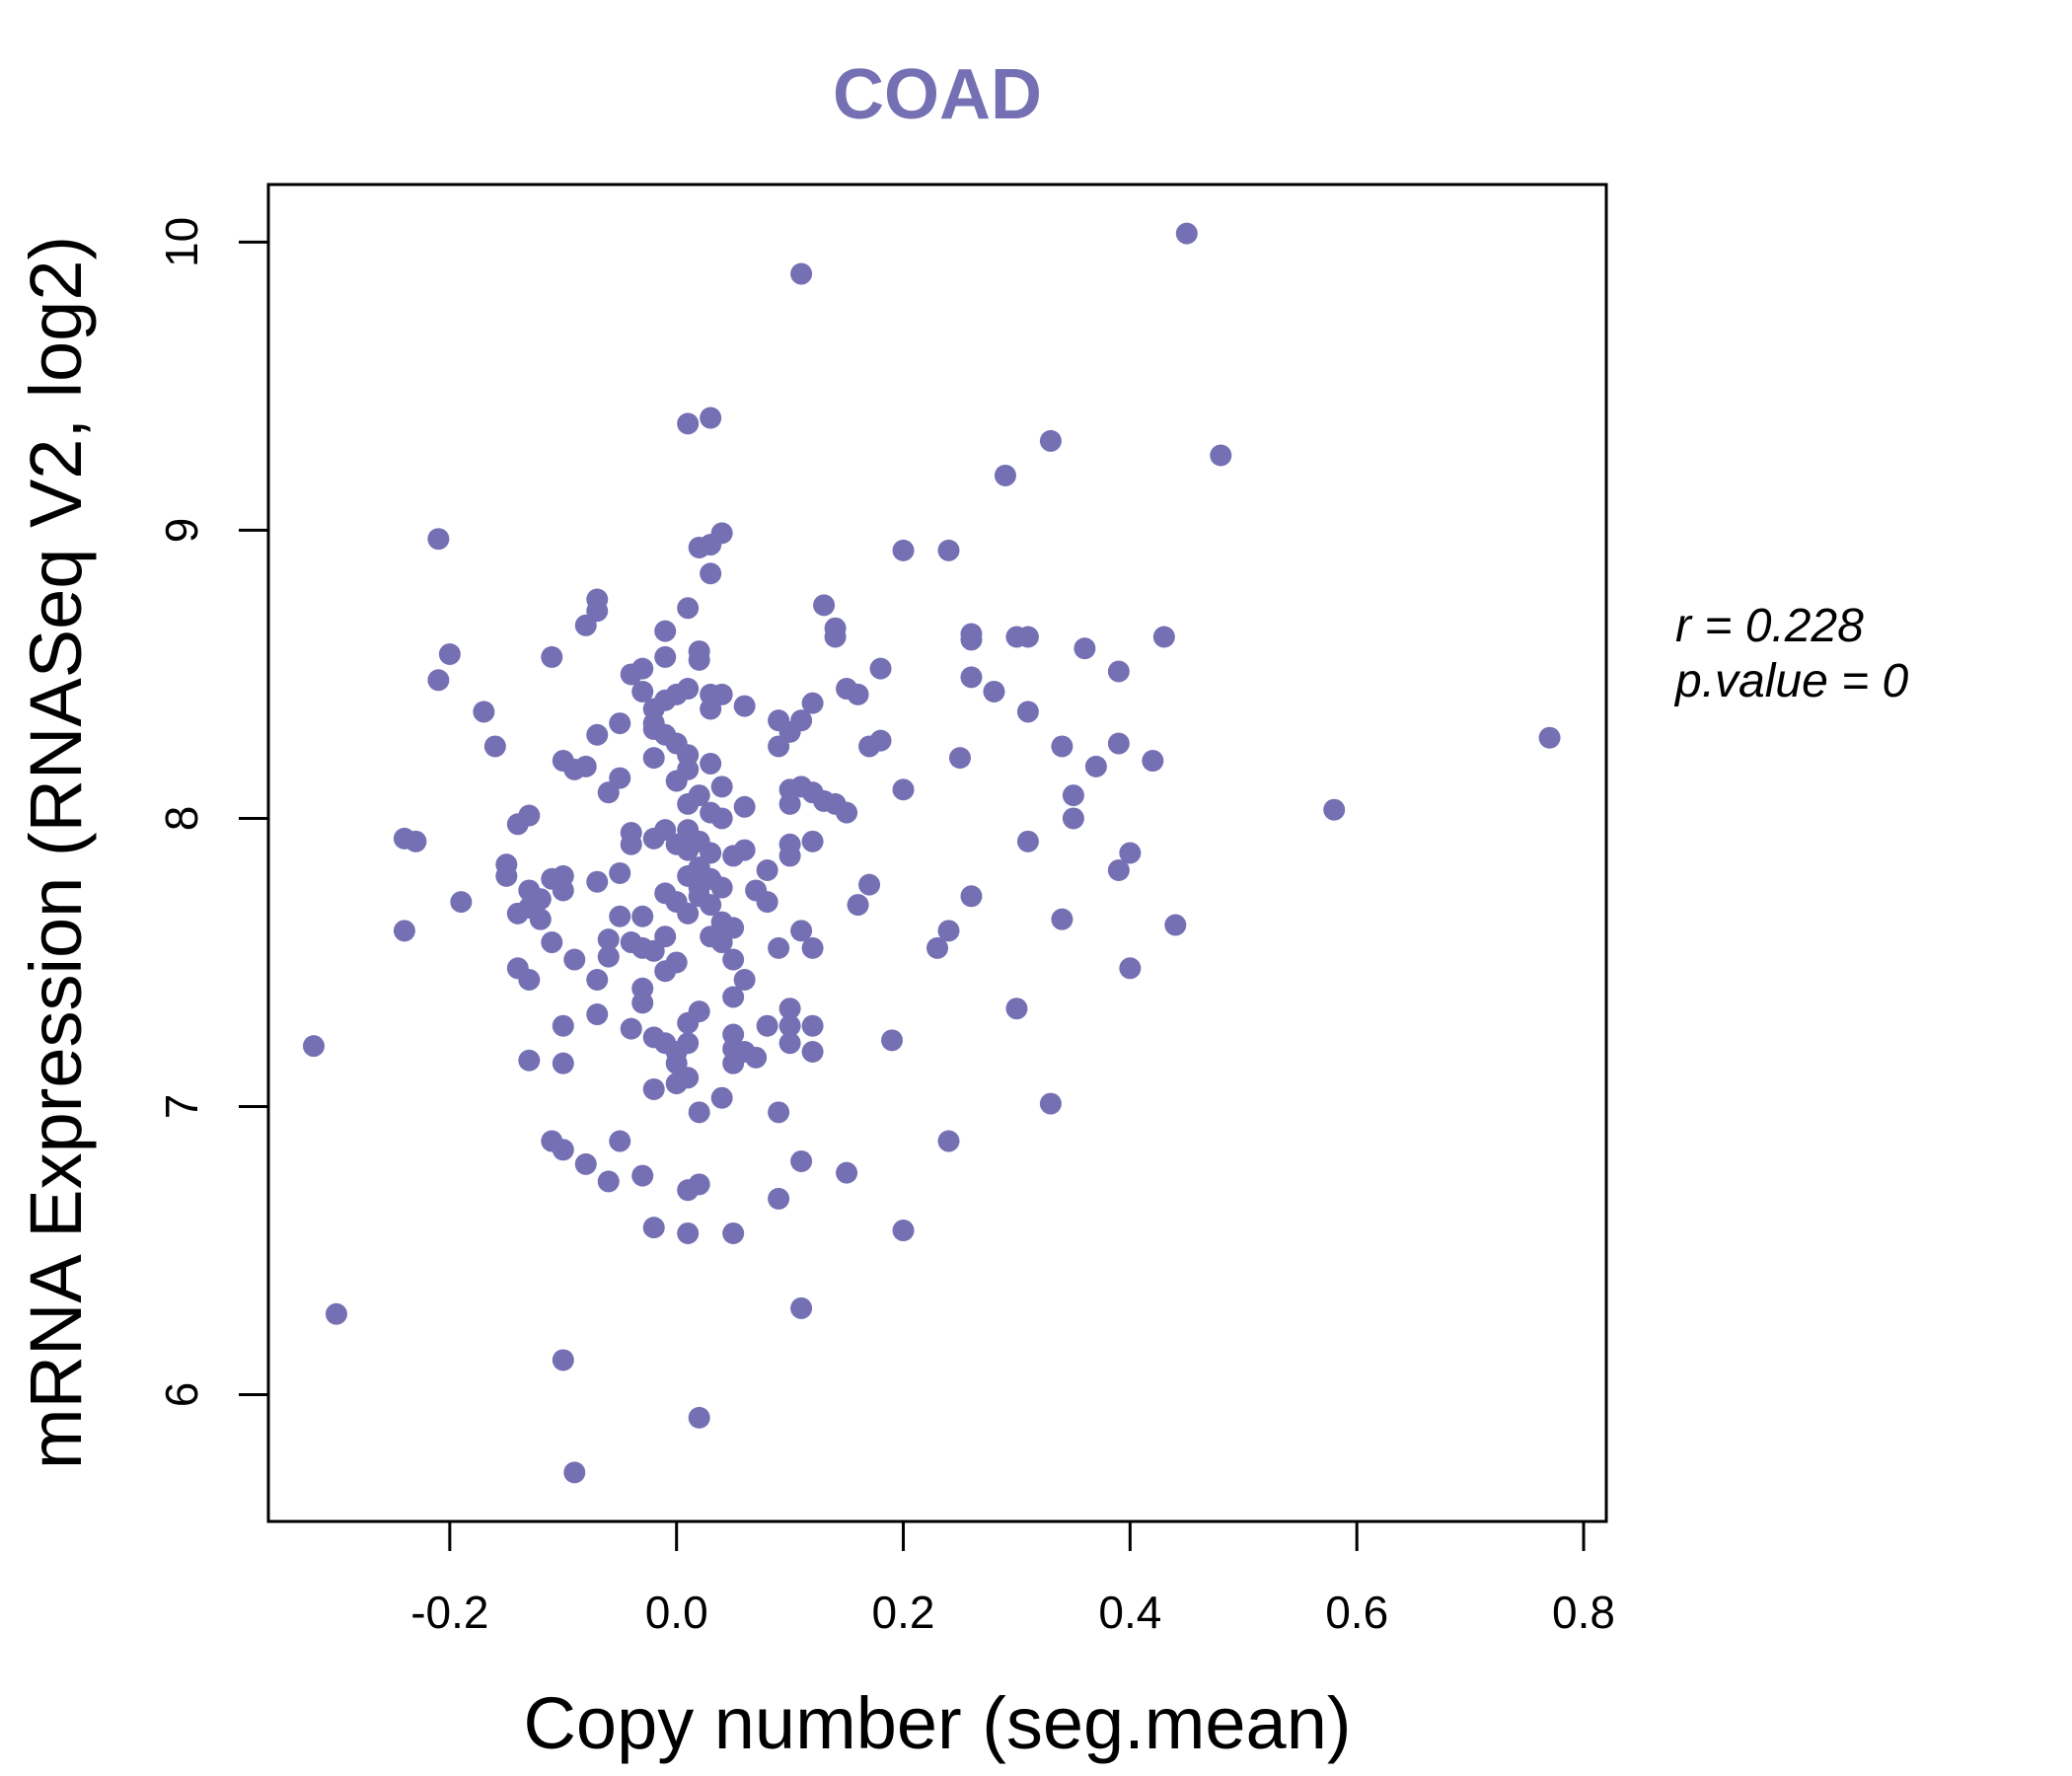 This screenshot has width=2072, height=1776. What do you see at coordinates (1770, 626) in the screenshot?
I see `correlation-r-label: r = 0.228` at bounding box center [1770, 626].